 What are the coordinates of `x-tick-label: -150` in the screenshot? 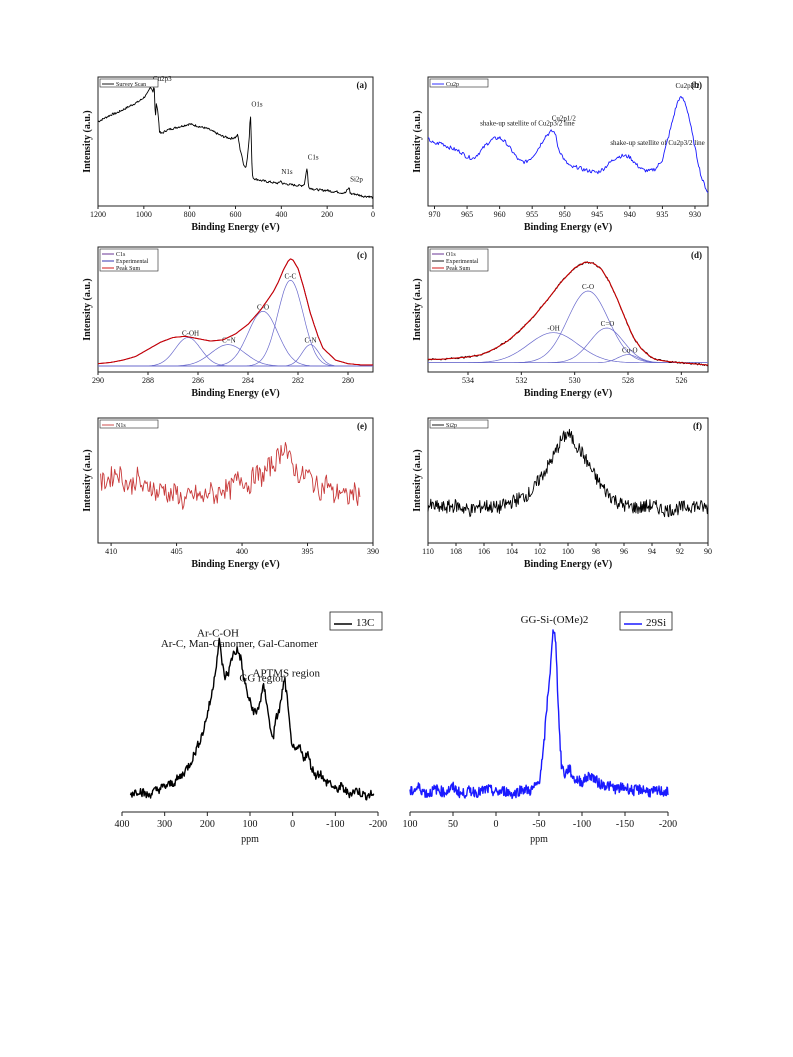 It's located at (625, 824).